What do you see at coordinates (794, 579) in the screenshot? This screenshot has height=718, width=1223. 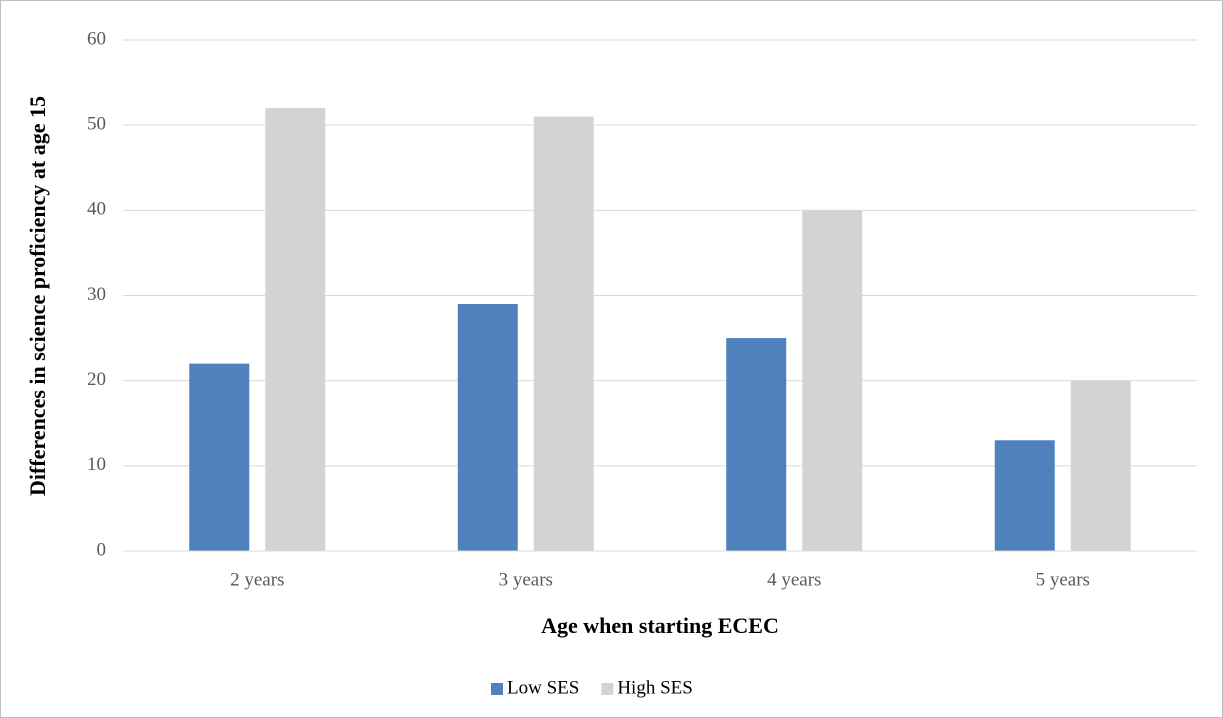 I see `x-tick-label: 4 years` at bounding box center [794, 579].